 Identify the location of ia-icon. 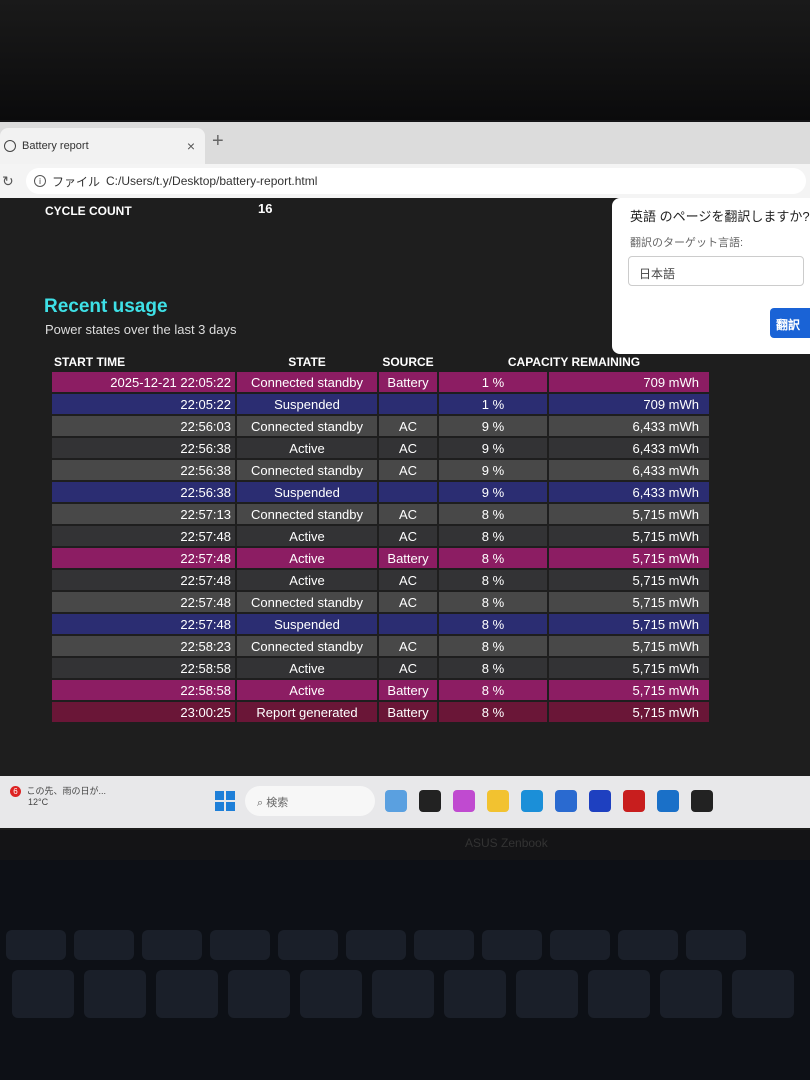
(600, 801).